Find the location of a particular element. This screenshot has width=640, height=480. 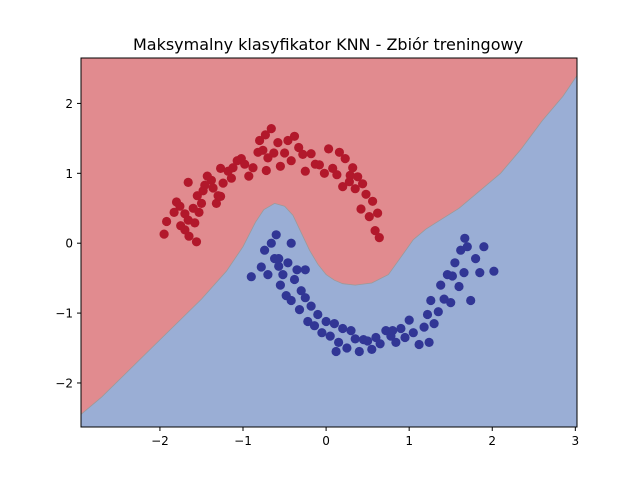

x-tick-label: 3 is located at coordinates (576, 441).